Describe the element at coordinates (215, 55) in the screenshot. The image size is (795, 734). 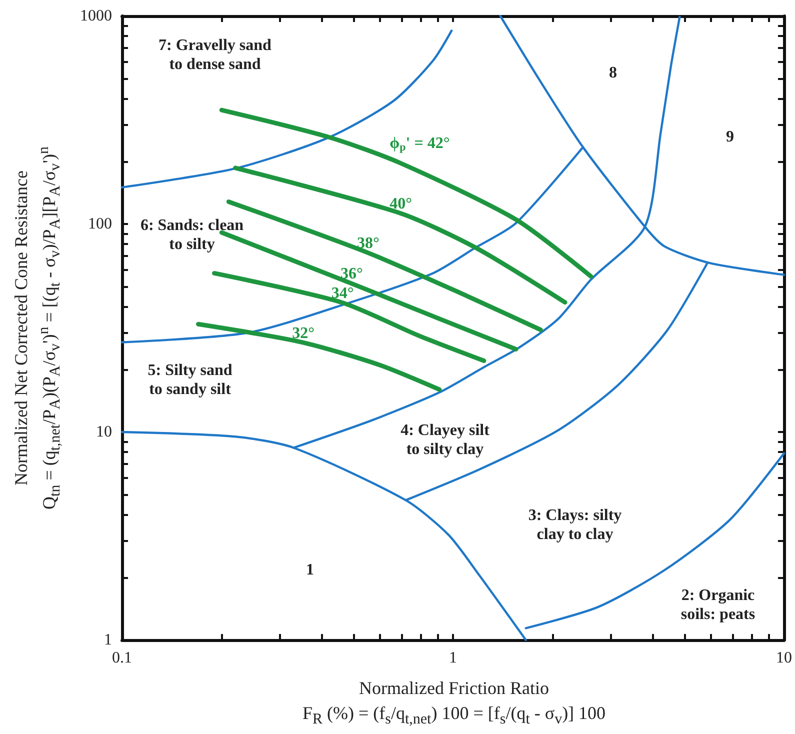
I see `annotation: 7: Gravelly sand to dense sand` at that location.